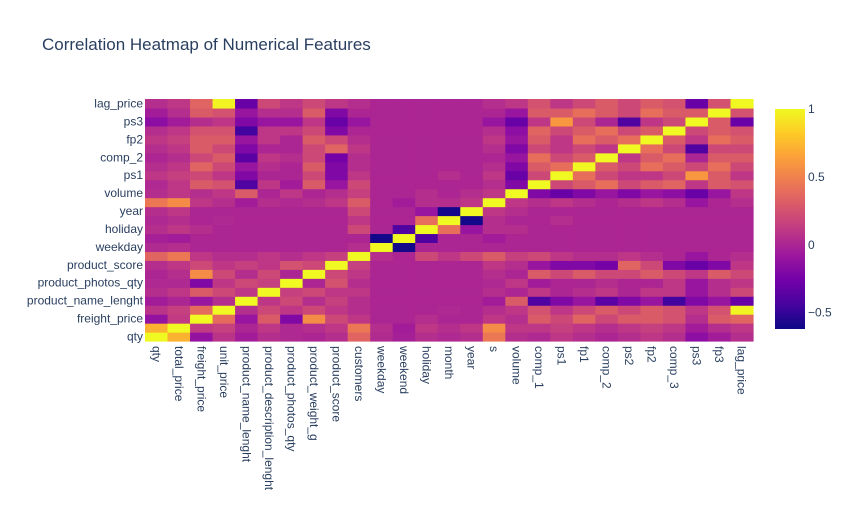 Image resolution: width=857 pixels, height=525 pixels. What do you see at coordinates (719, 283) in the screenshot?
I see `heatmap-cell-product_photos_qty-fp3` at bounding box center [719, 283].